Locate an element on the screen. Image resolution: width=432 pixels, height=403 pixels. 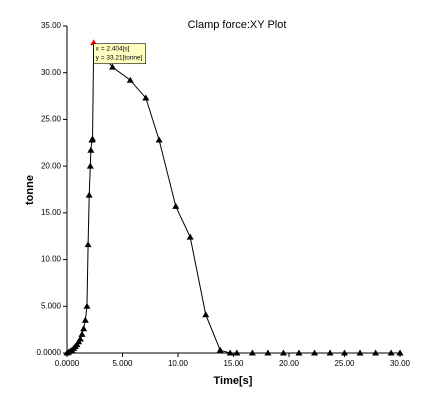
annotation-box is located at coordinates (119, 54).